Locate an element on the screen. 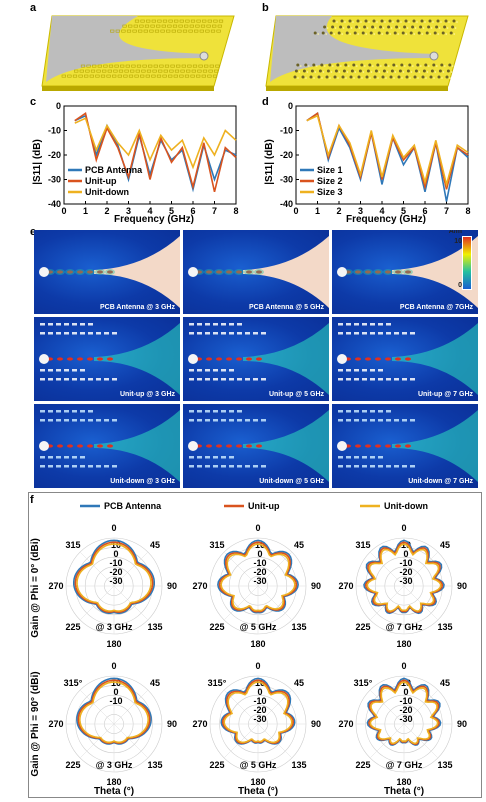 This screenshot has width=486, height=802. field-map-caption: PCB Antenna @ 5 GHz is located at coordinates (287, 307).